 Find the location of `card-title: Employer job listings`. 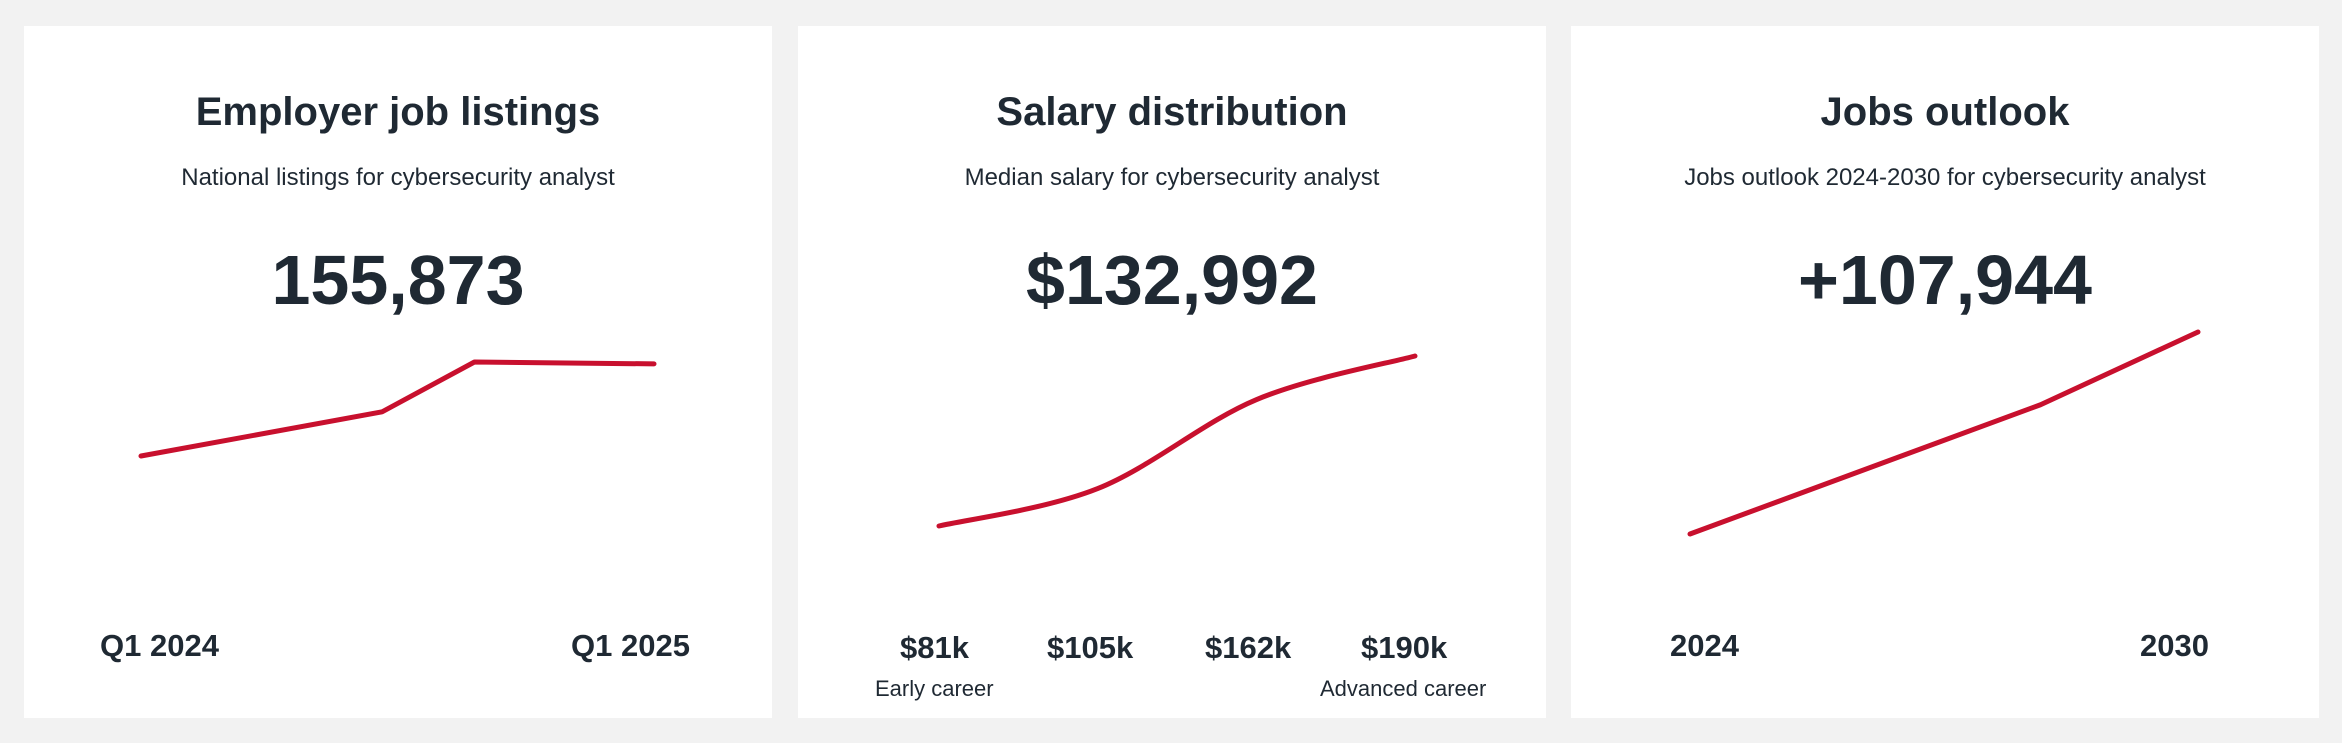

card-title: Employer job listings is located at coordinates (398, 112).